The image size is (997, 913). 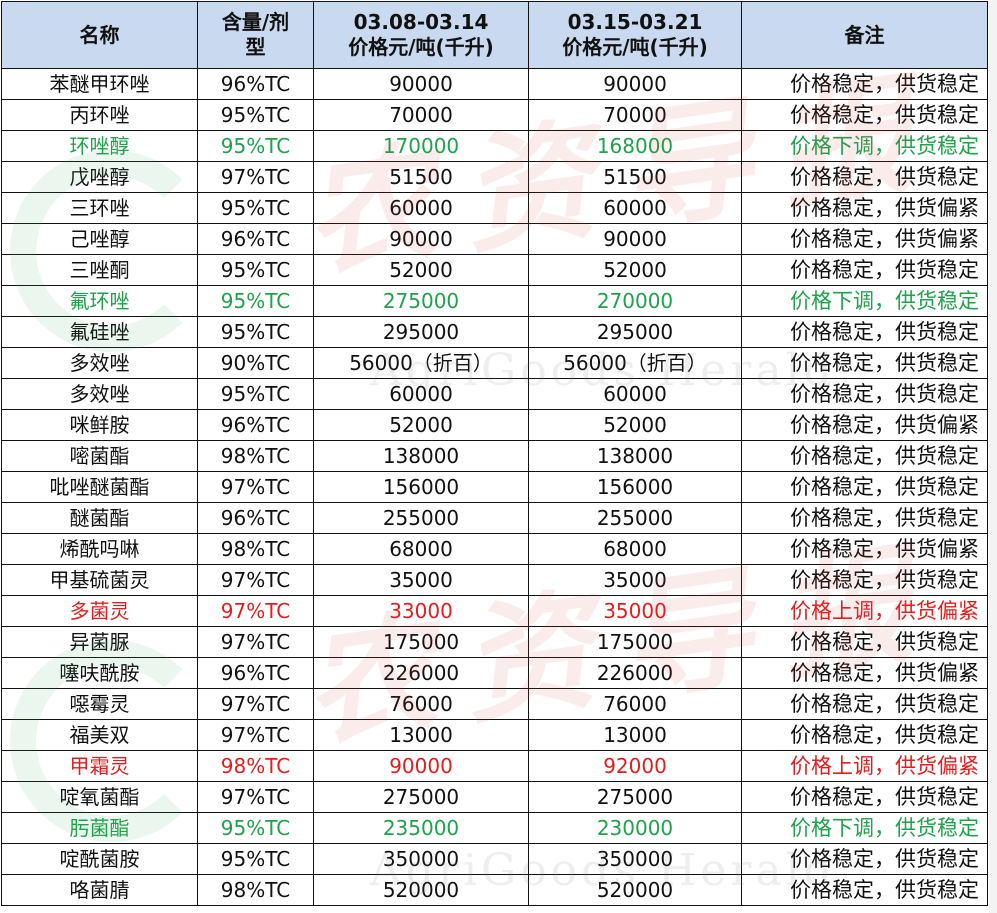 What do you see at coordinates (99, 270) in the screenshot?
I see `cell-name: 三唑酮` at bounding box center [99, 270].